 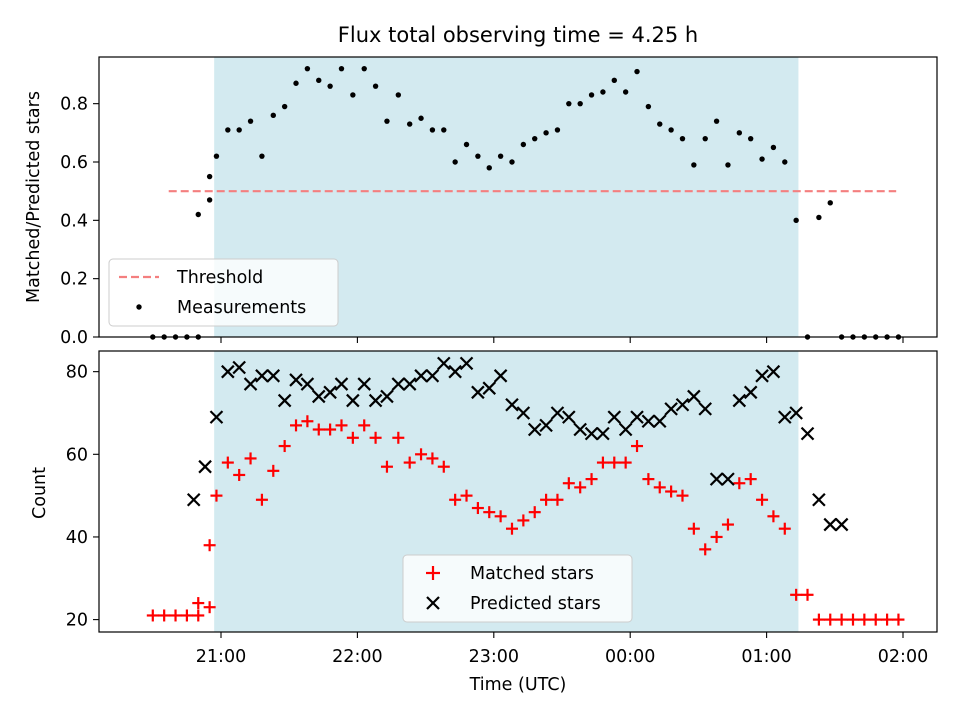 What do you see at coordinates (40, 493) in the screenshot?
I see `bottom-y-axis-label: Count` at bounding box center [40, 493].